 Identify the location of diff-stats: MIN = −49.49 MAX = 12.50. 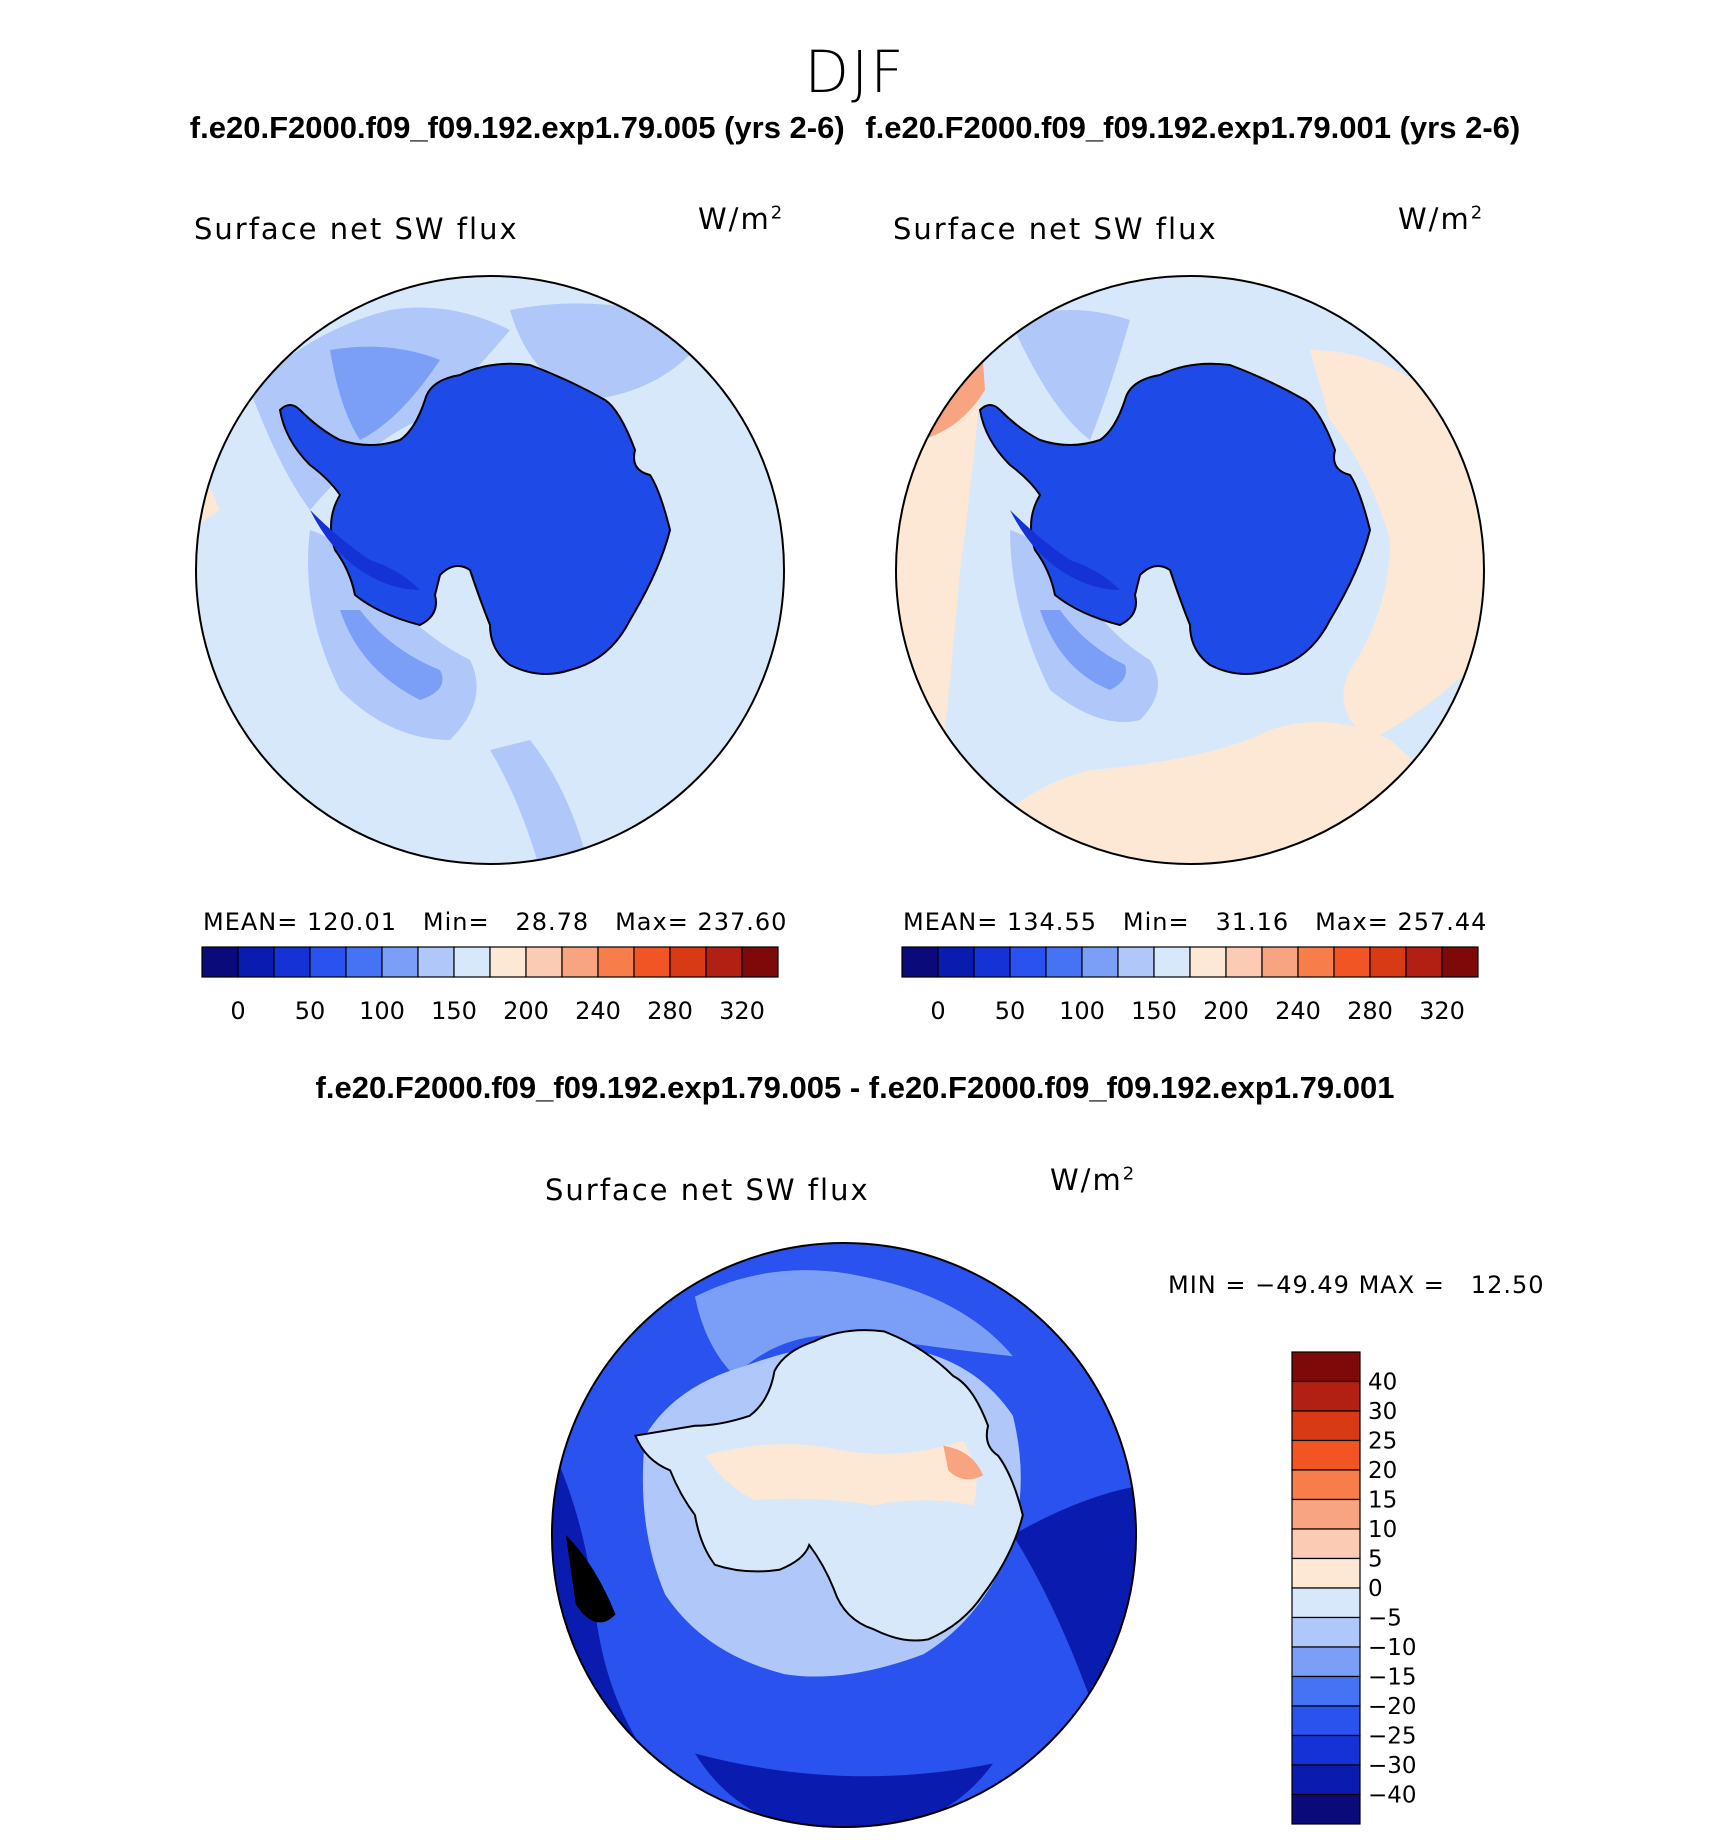
(1356, 1285).